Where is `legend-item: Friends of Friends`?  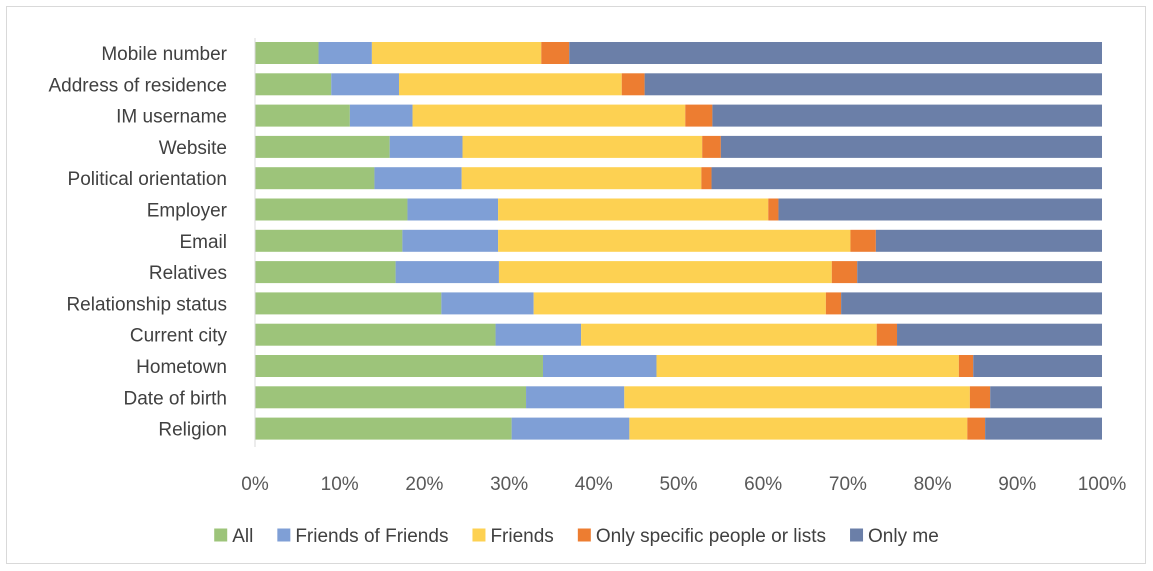 legend-item: Friends of Friends is located at coordinates (362, 536).